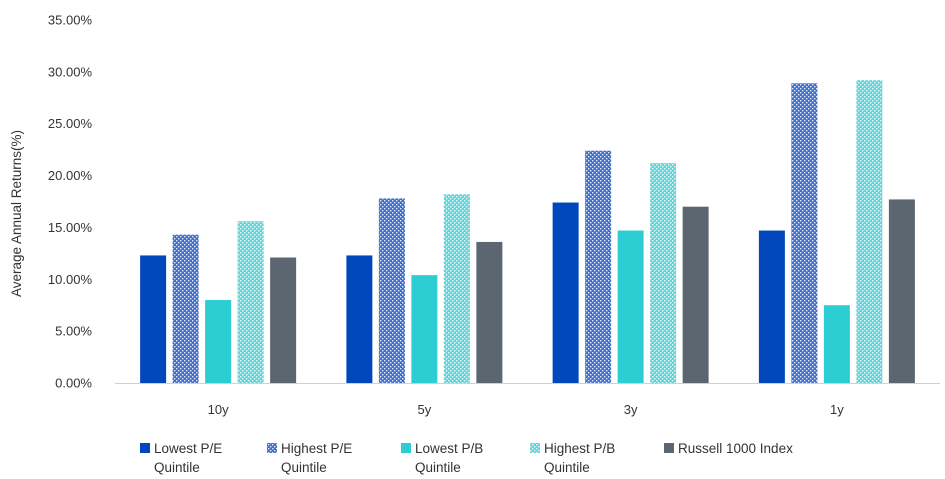 This screenshot has height=479, width=945. I want to click on y-tick-label: 15.00%, so click(70, 227).